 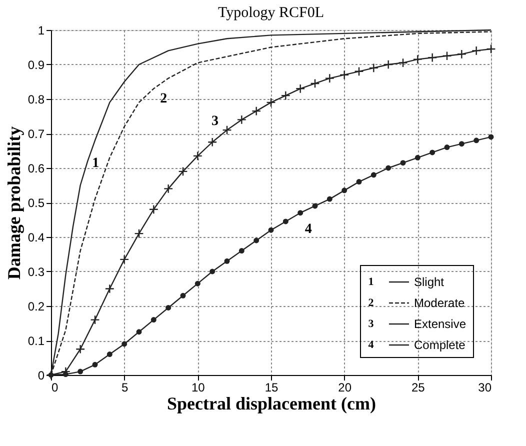 I want to click on x-tick-label: 30, so click(x=485, y=387).